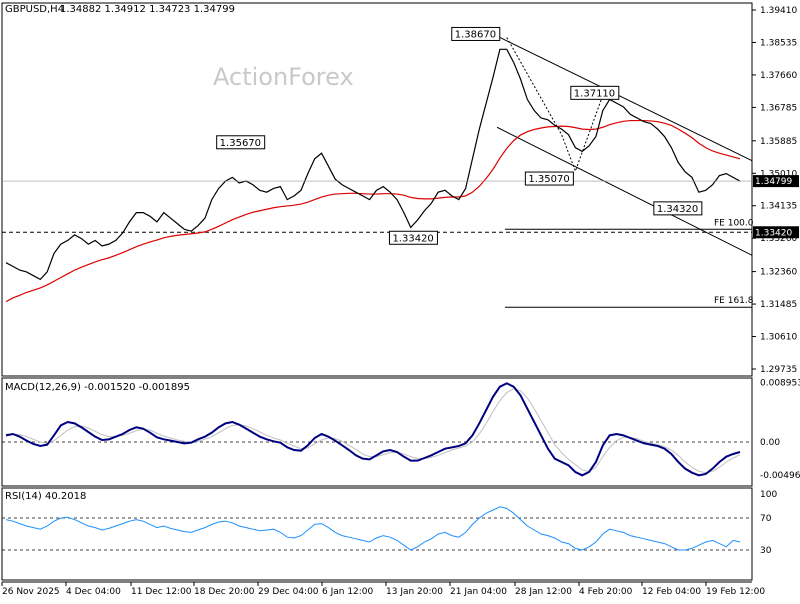  Describe the element at coordinates (224, 592) in the screenshot. I see `x-tick-label: 18 Dec 20:00` at that location.